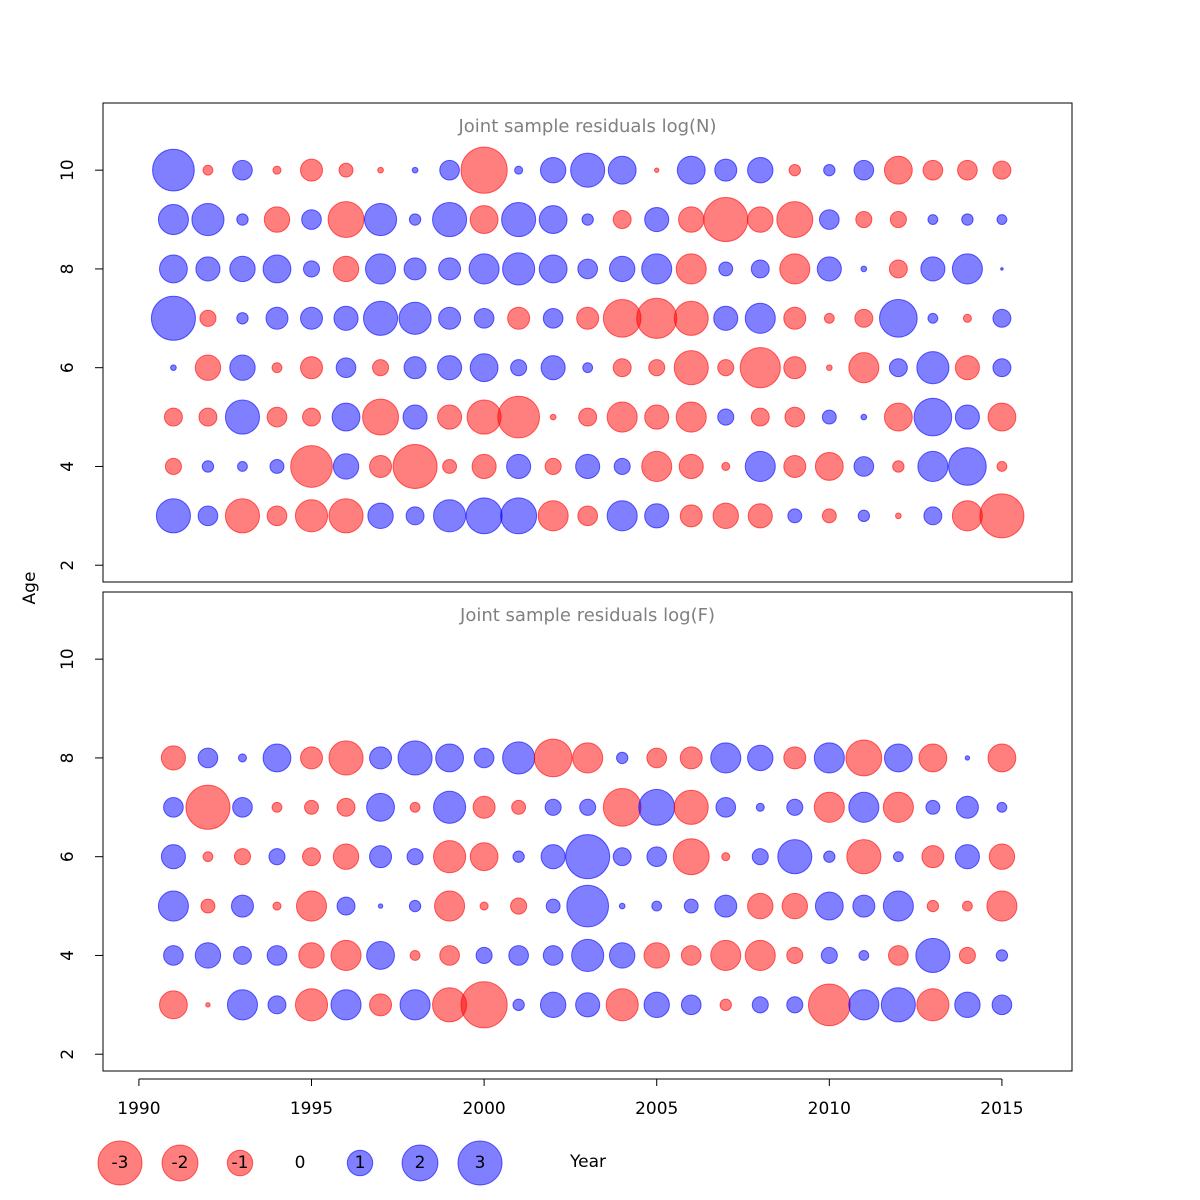  Describe the element at coordinates (68, 955) in the screenshot. I see `y-tick-label: 4` at that location.